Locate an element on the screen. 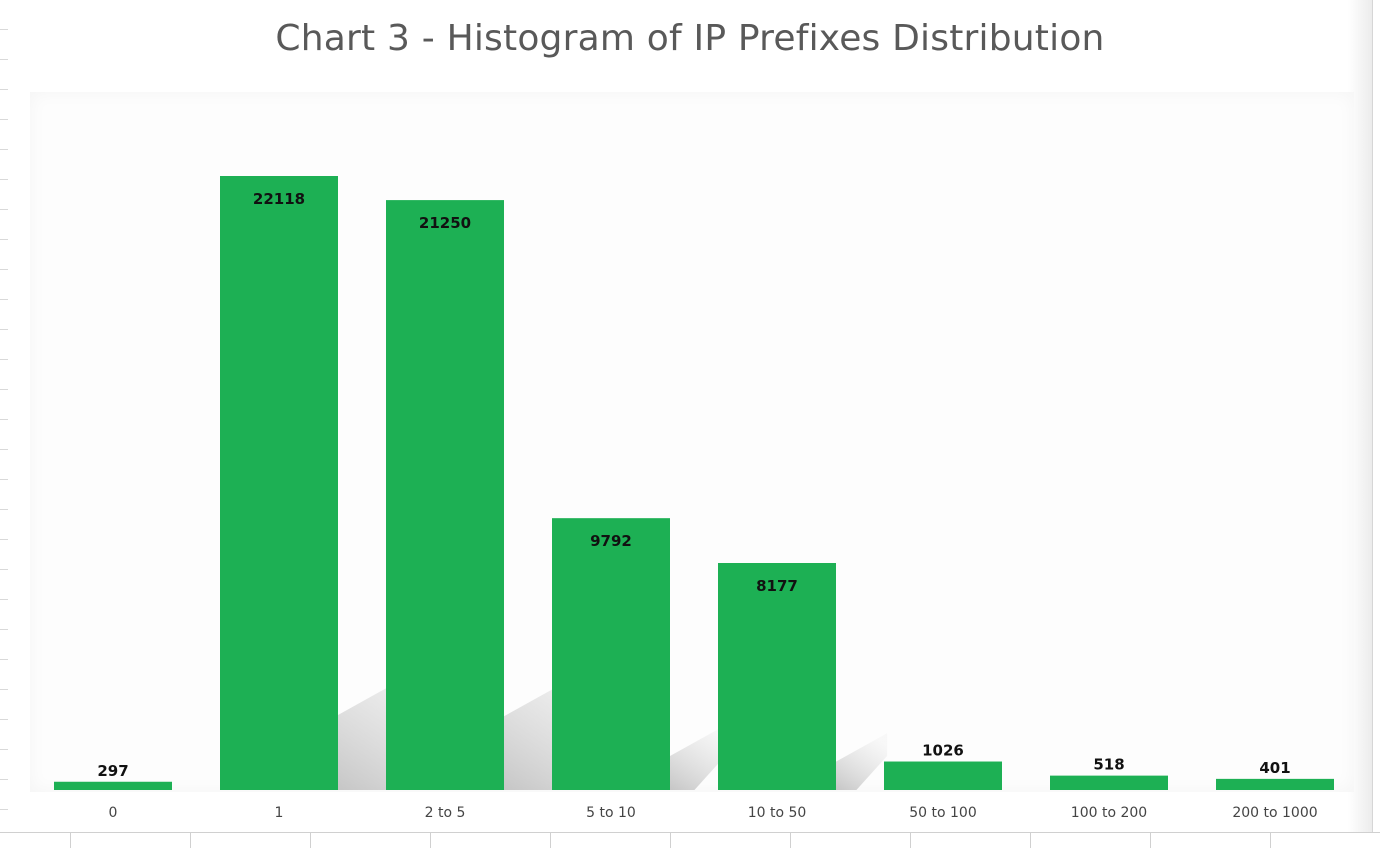  category-label-5: 50 to 100 is located at coordinates (943, 813).